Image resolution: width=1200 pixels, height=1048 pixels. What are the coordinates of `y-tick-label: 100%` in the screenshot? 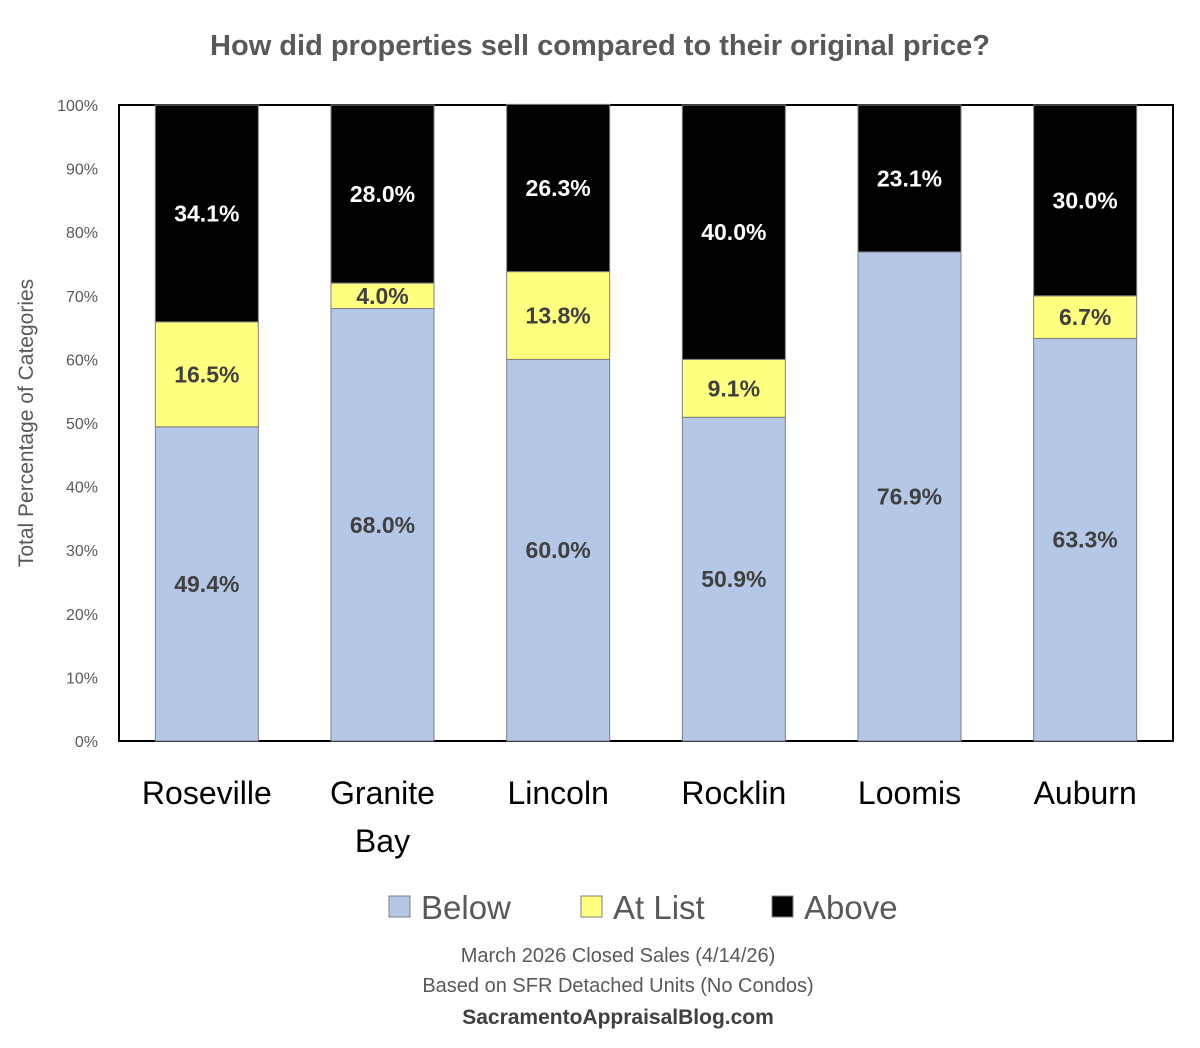 It's located at (77, 106).